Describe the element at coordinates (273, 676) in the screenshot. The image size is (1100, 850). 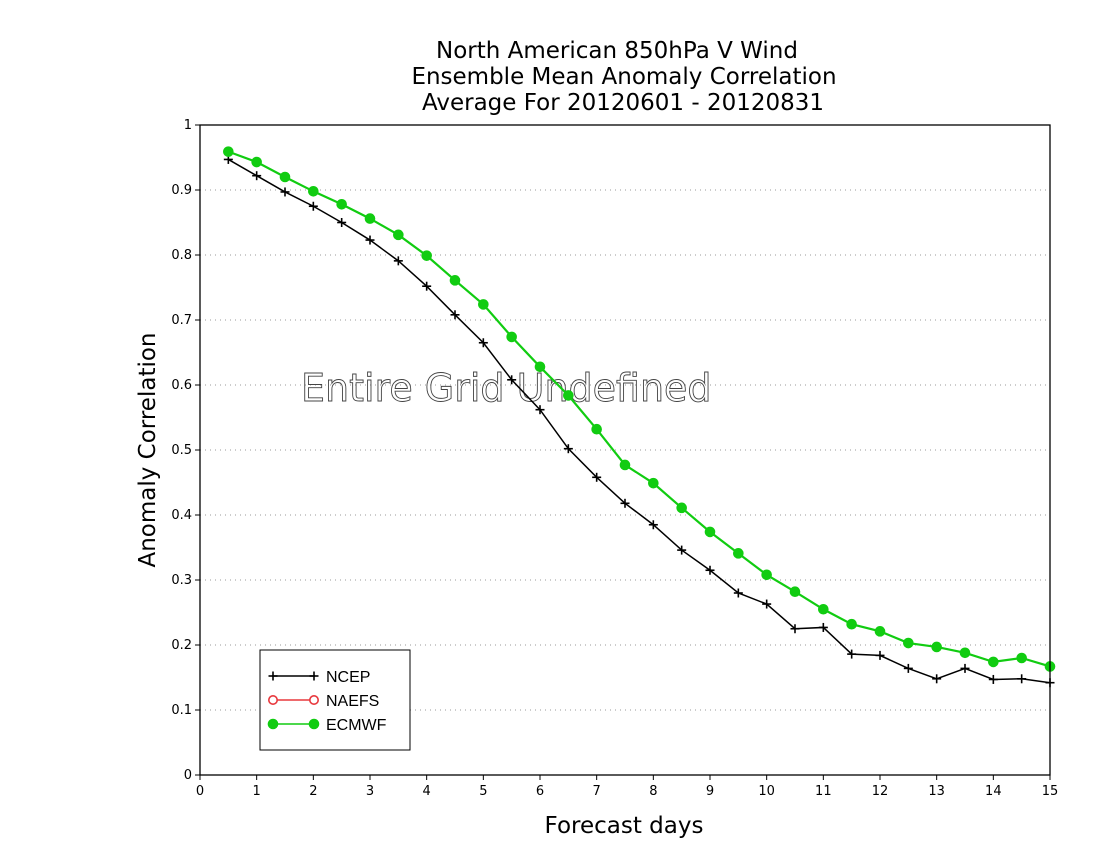
I see `legend-marker-start-ncep` at that location.